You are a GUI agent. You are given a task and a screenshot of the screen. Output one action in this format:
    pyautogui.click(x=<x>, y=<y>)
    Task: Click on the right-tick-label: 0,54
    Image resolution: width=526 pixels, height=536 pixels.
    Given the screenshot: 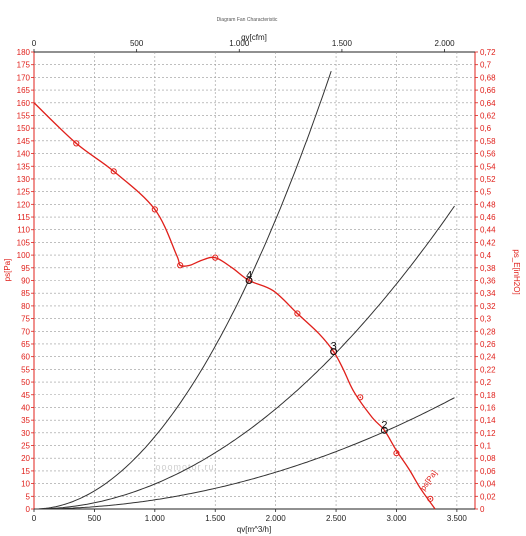 What is the action you would take?
    pyautogui.click(x=488, y=166)
    